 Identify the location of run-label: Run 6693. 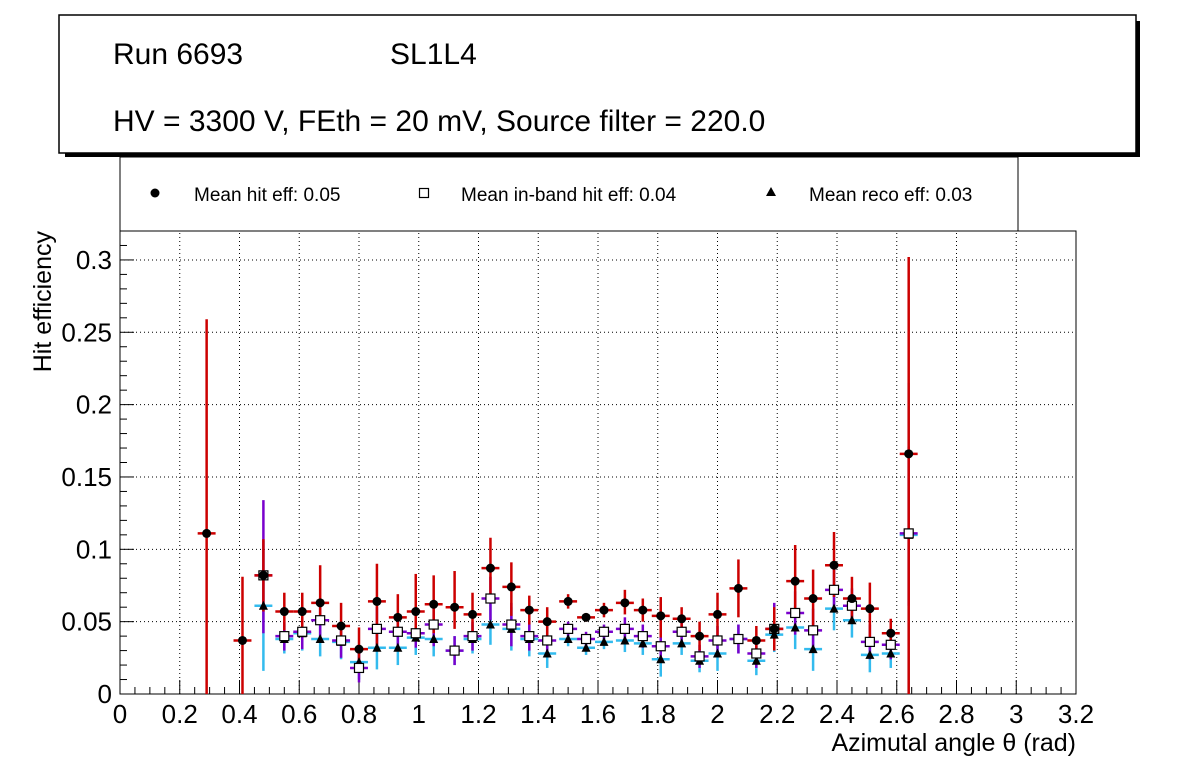
(178, 54).